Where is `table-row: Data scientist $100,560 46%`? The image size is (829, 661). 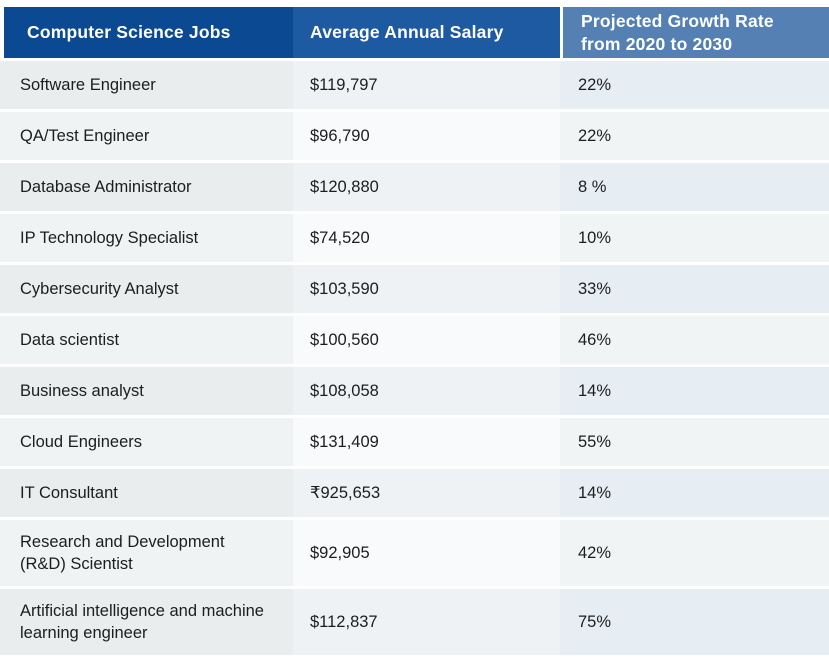 table-row: Data scientist $100,560 46% is located at coordinates (414, 340).